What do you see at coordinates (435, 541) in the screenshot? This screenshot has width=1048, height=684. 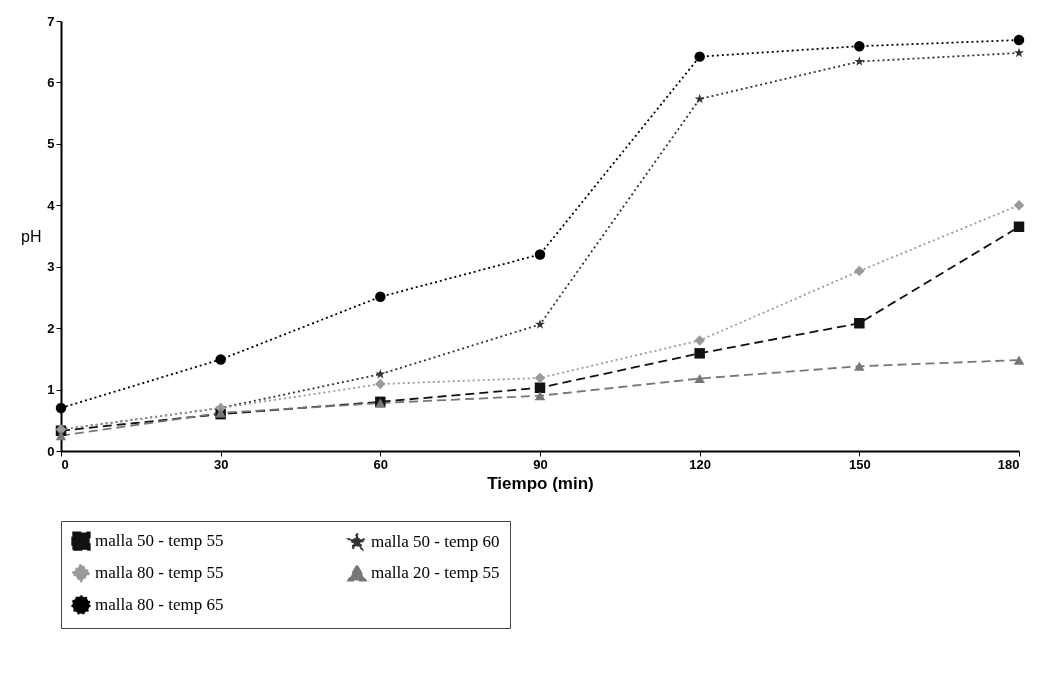 I see `legend-label: malla 50 - temp 60` at bounding box center [435, 541].